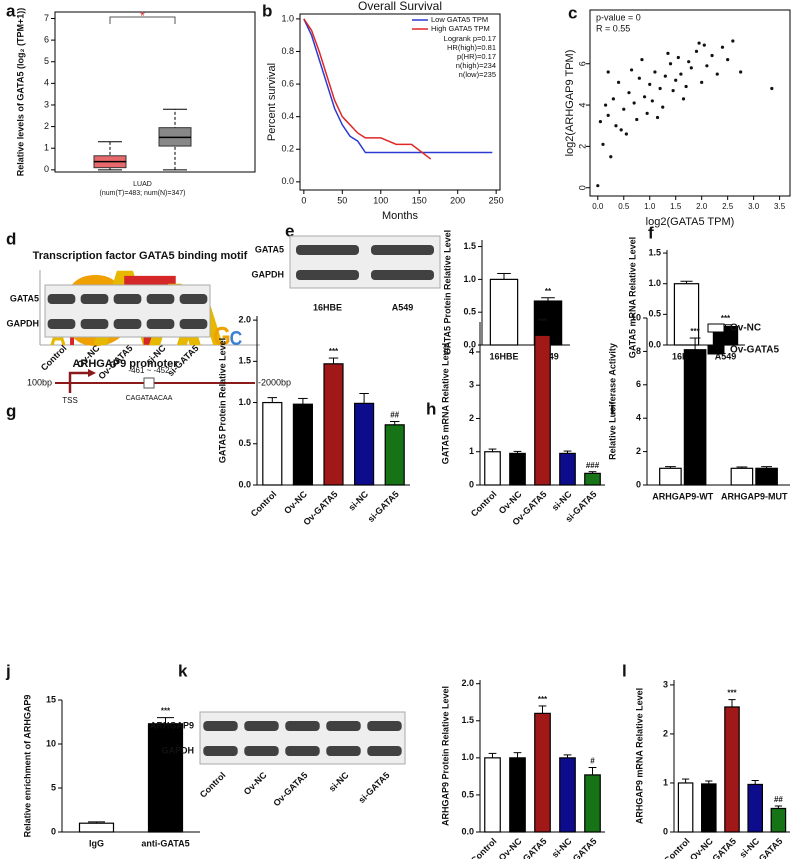 This screenshot has width=800, height=859. What do you see at coordinates (142, 16) in the screenshot?
I see `significance: *` at bounding box center [142, 16].